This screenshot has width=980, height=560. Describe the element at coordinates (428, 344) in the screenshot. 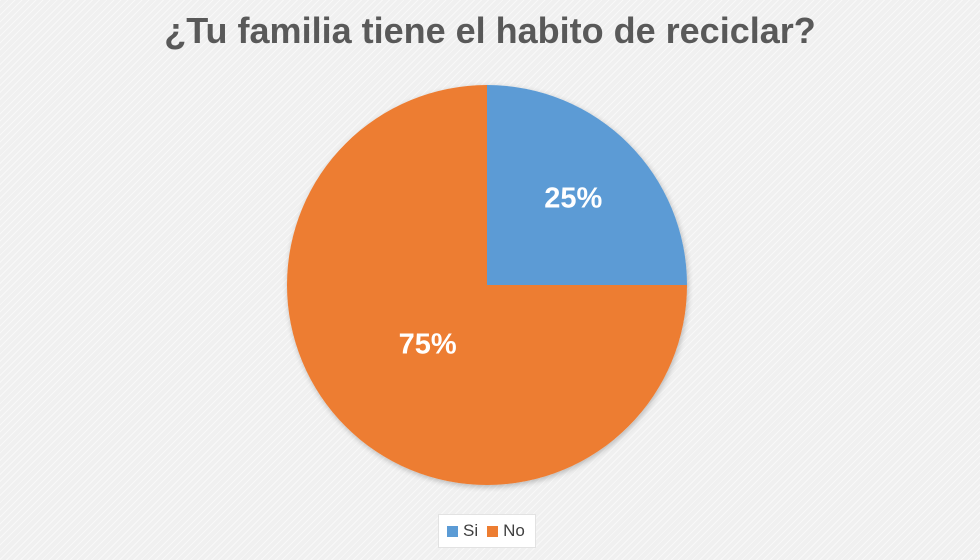

I see `data-label-no: 75%` at that location.